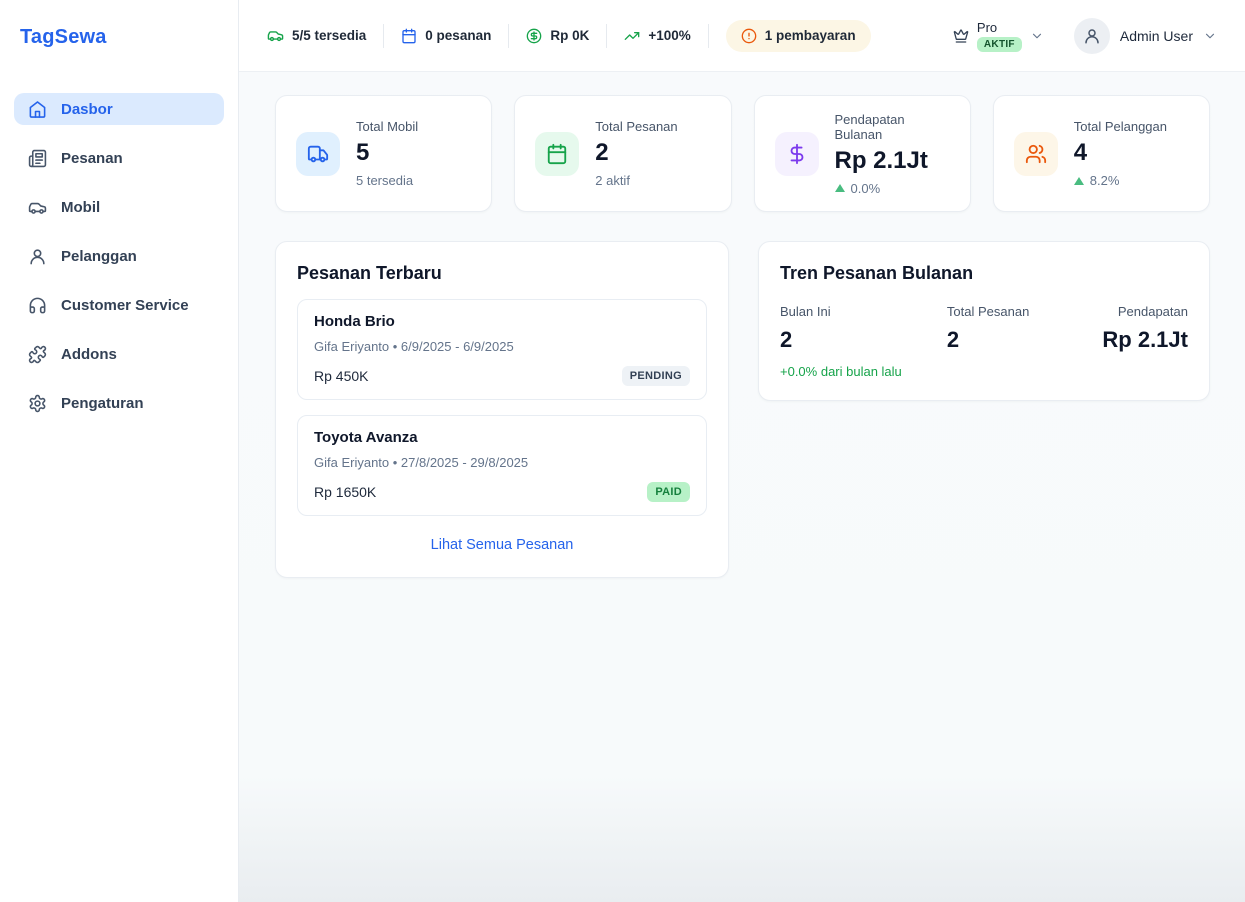 The height and width of the screenshot is (902, 1245). I want to click on sidebar-item-label: Mobil, so click(81, 207).